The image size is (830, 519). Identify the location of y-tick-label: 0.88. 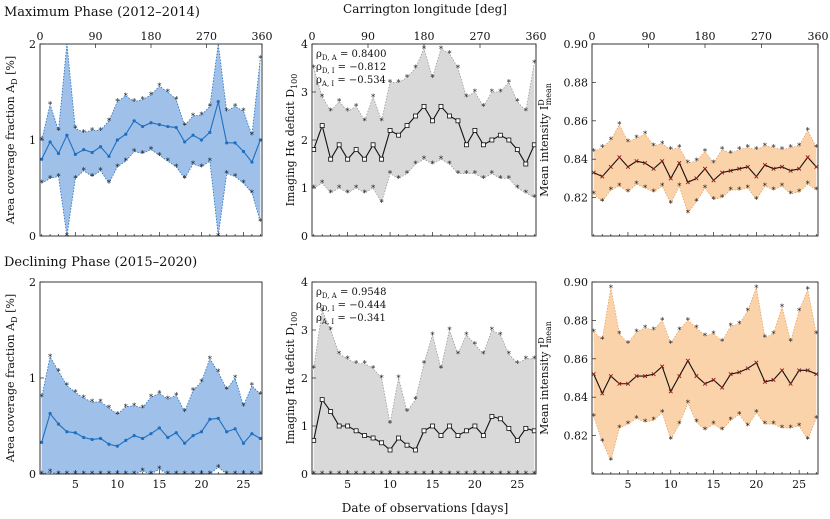
(576, 320).